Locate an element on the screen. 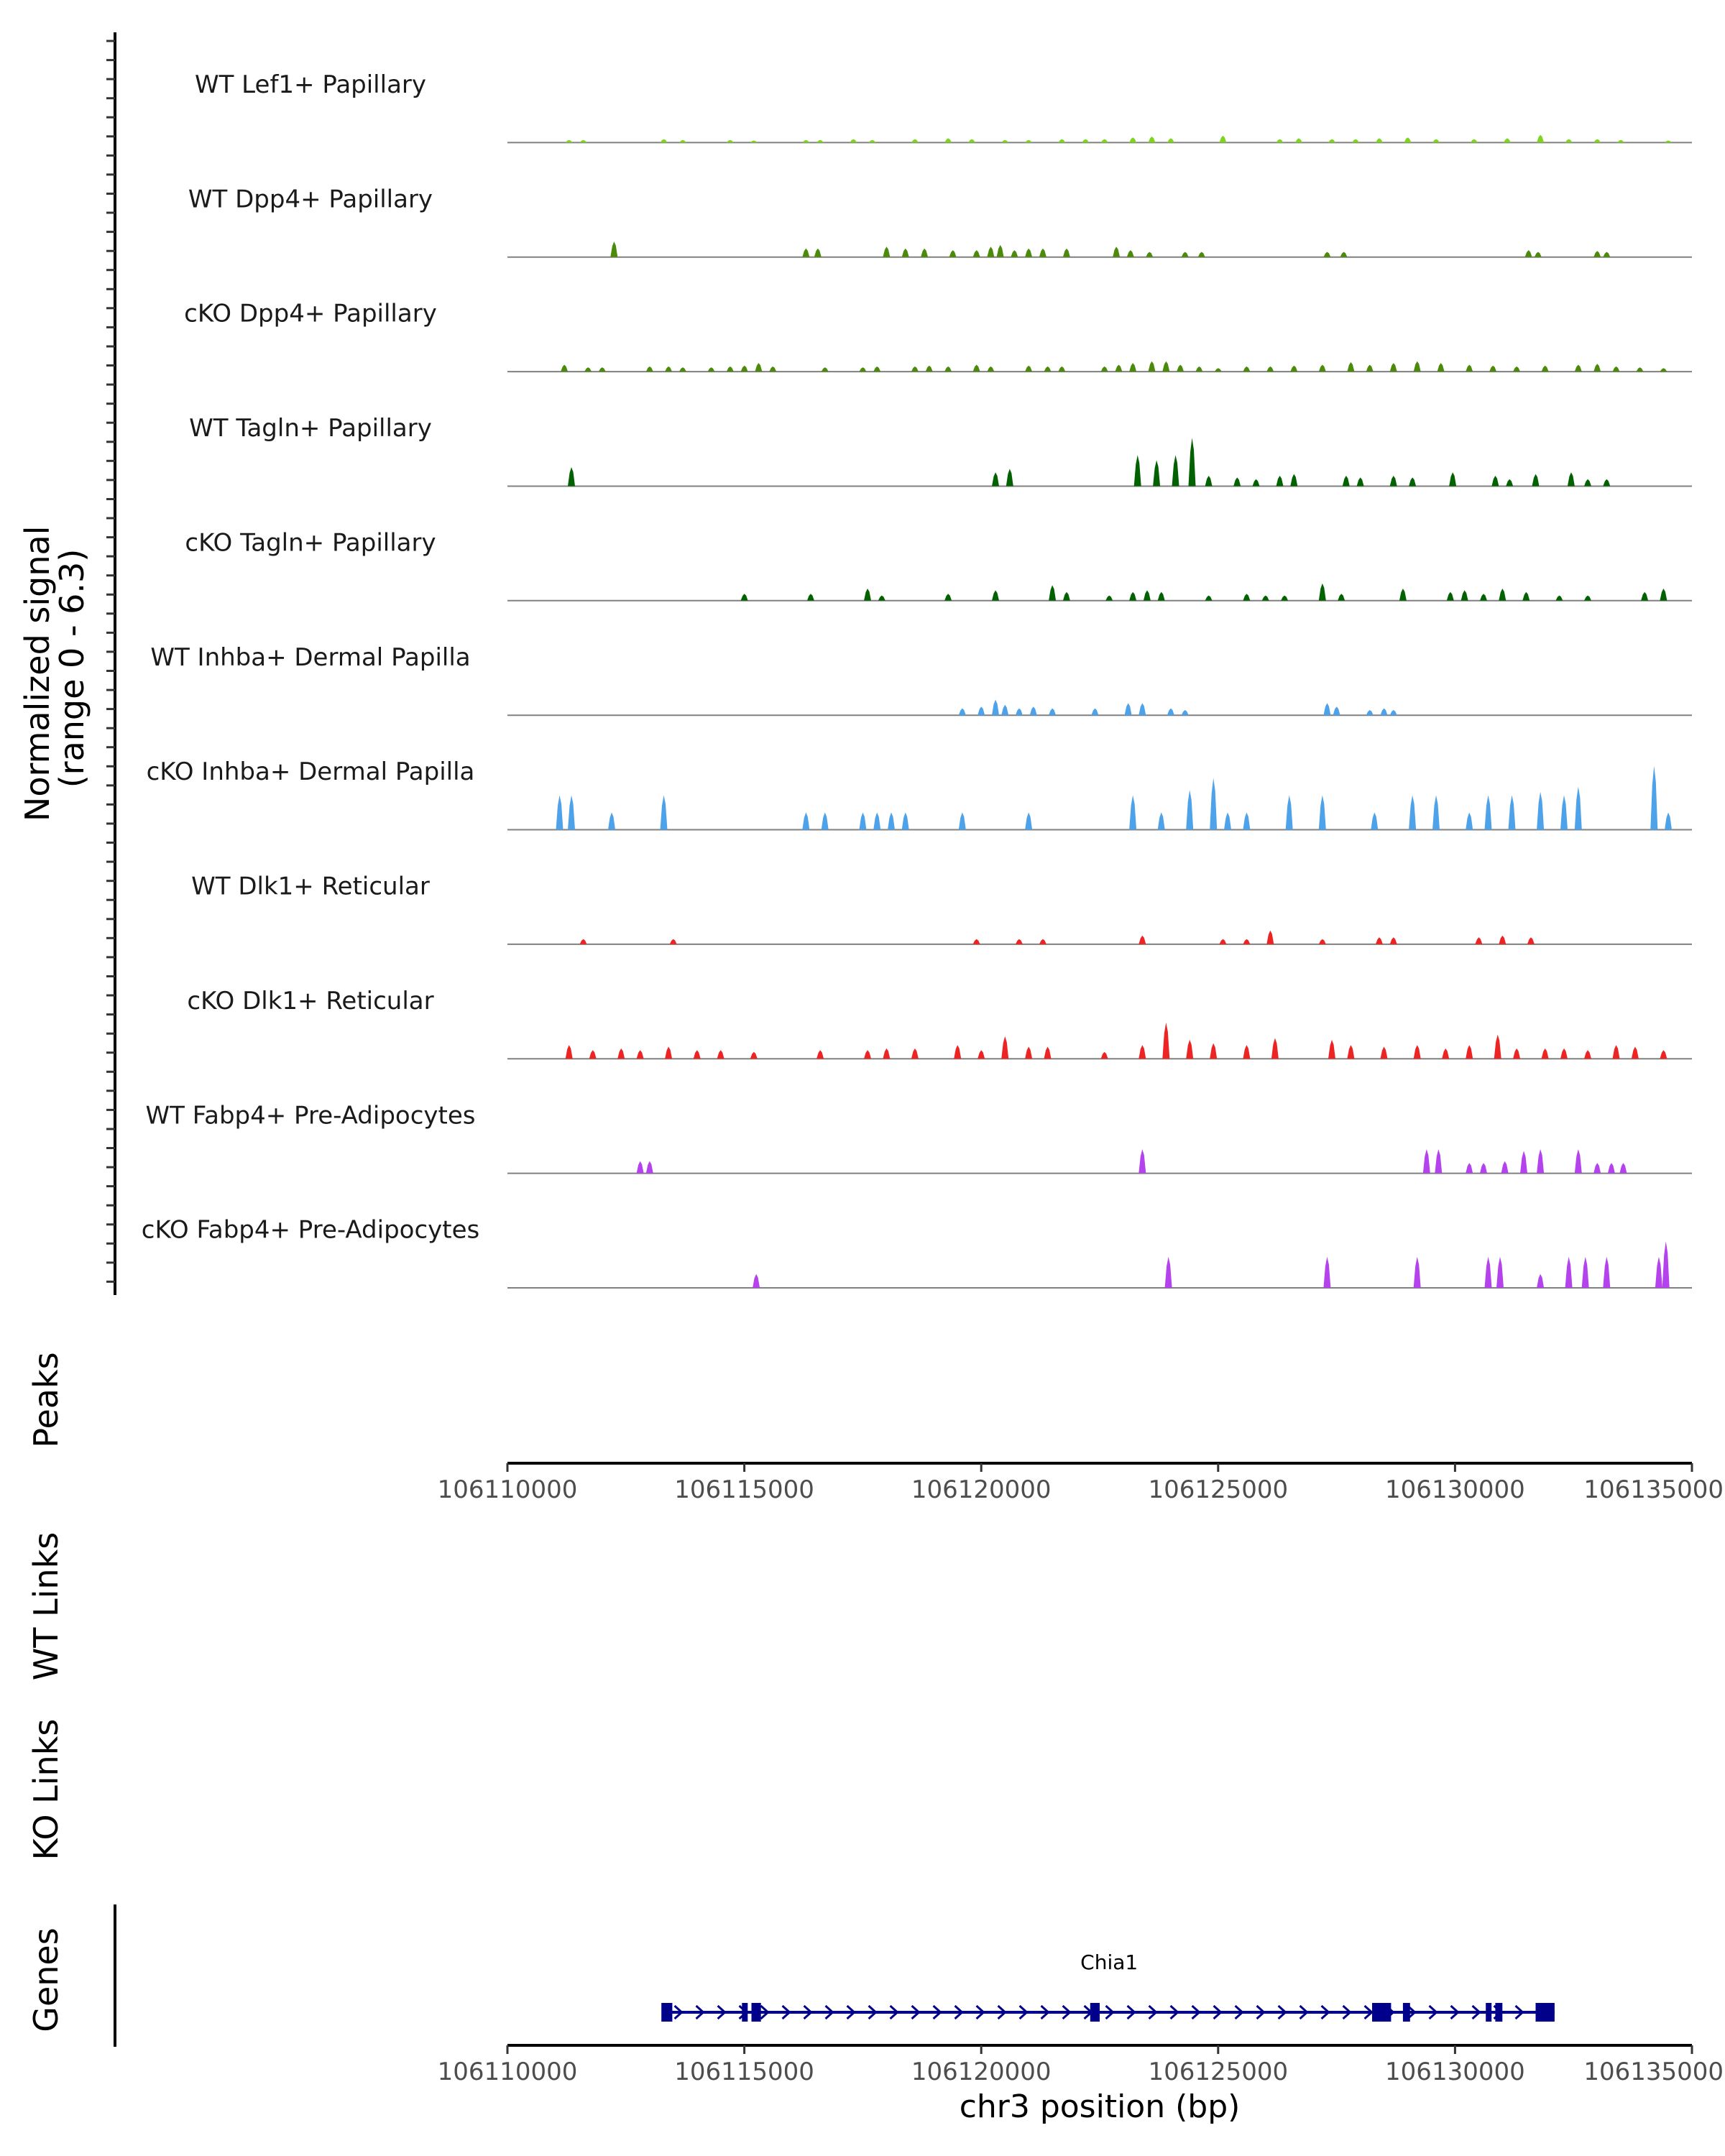 The width and height of the screenshot is (1725, 2156). track-label: WT Dpp4+ Papillary is located at coordinates (310, 199).